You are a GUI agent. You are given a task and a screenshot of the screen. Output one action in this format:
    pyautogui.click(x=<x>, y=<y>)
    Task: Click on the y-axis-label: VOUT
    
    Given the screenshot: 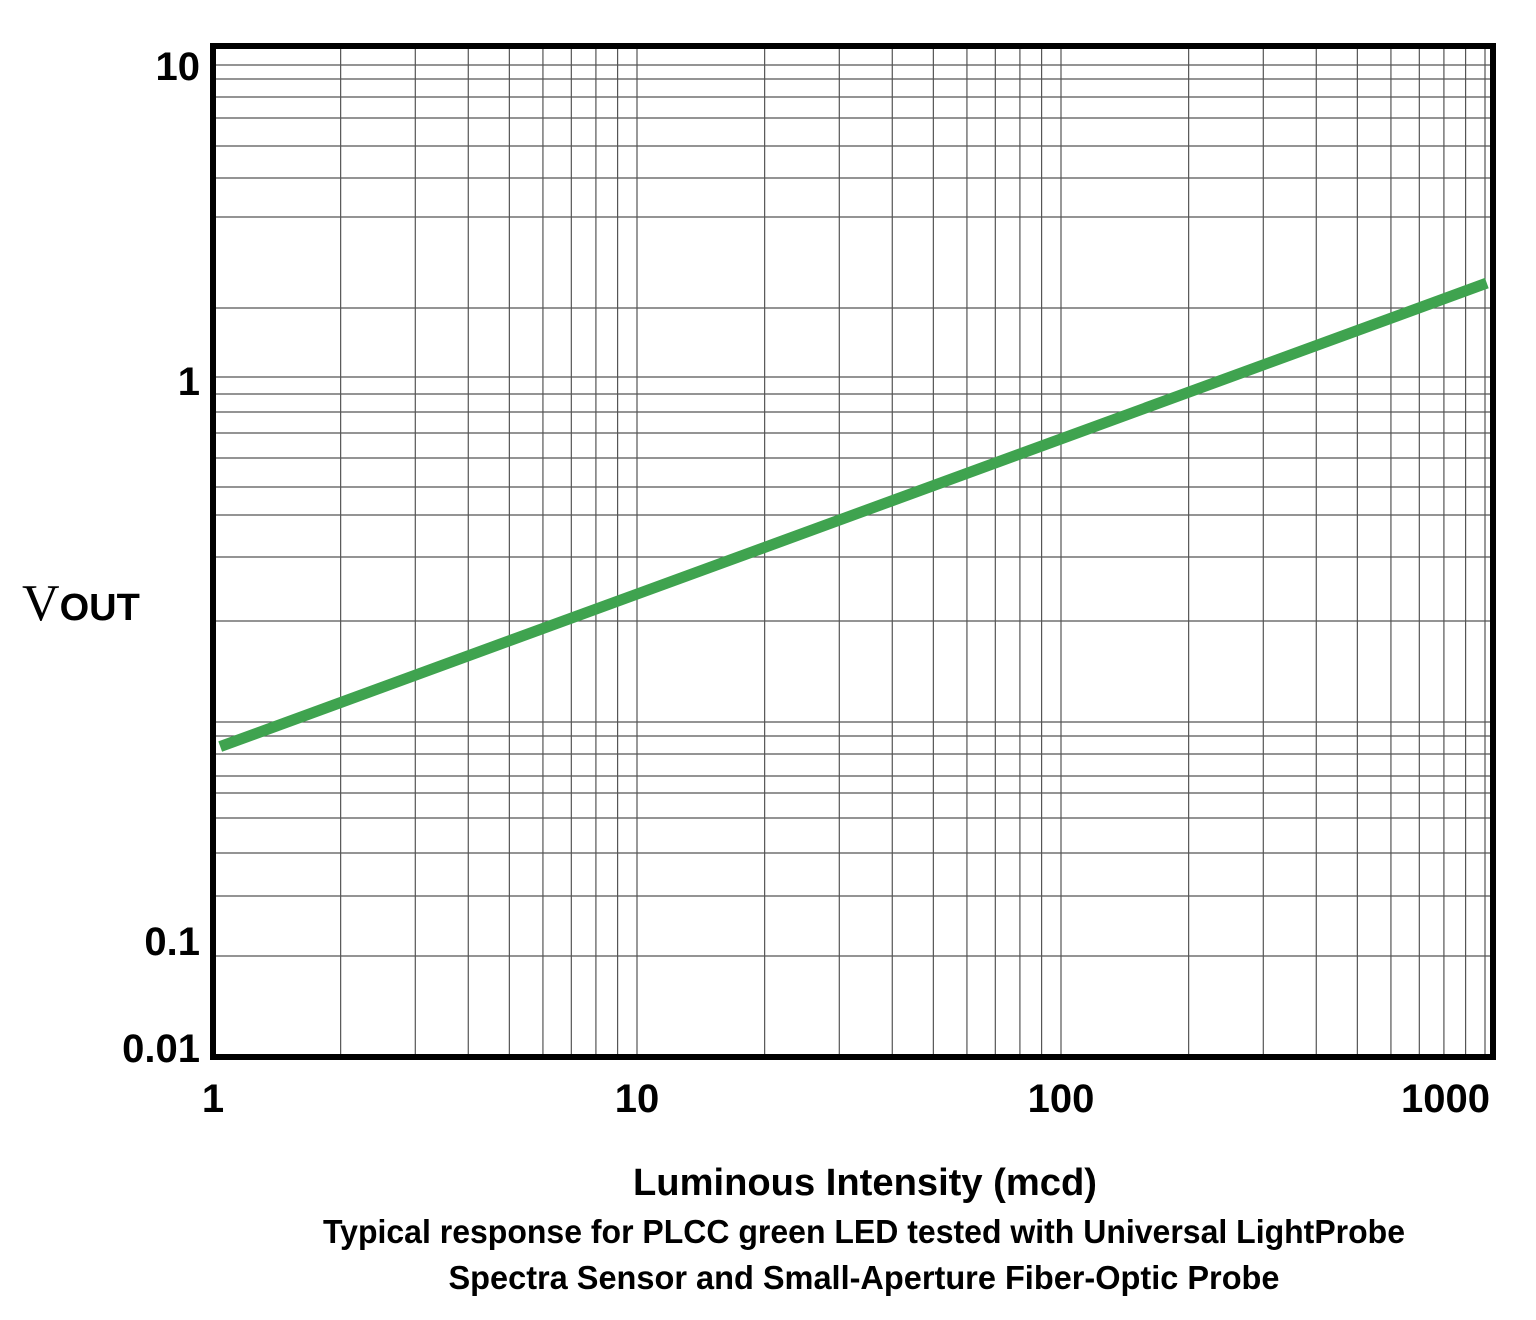 What is the action you would take?
    pyautogui.click(x=81, y=603)
    